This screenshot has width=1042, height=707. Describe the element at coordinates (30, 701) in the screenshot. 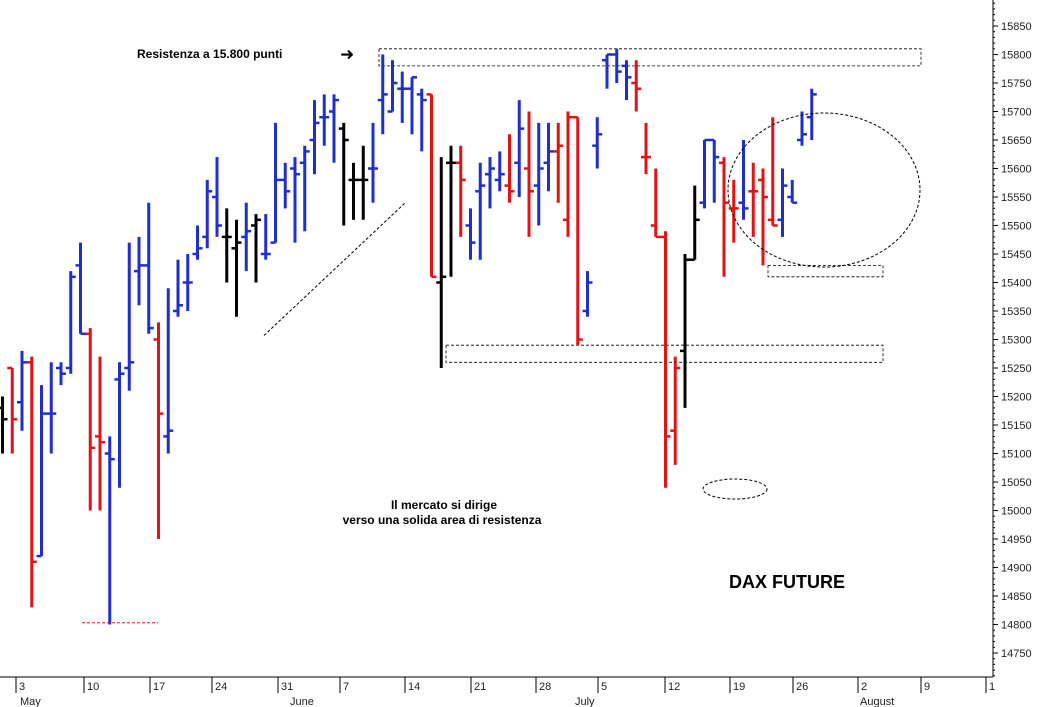

I see `month-label: May` at that location.